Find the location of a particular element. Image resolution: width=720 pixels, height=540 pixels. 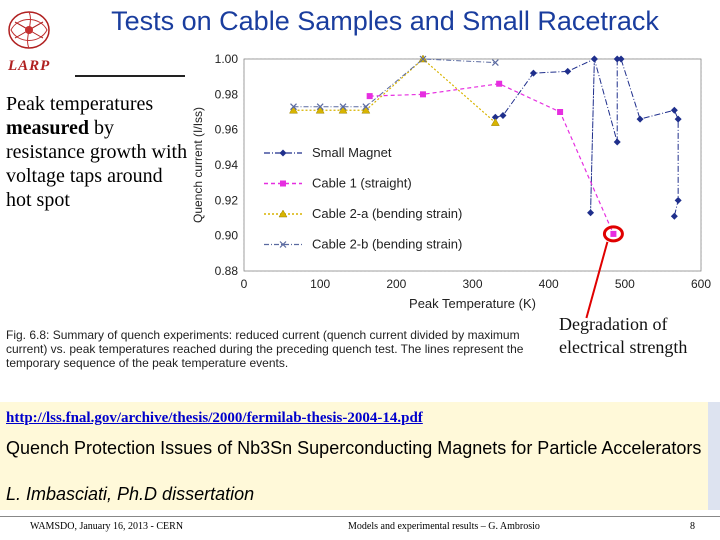

title-underline is located at coordinates (130, 76).